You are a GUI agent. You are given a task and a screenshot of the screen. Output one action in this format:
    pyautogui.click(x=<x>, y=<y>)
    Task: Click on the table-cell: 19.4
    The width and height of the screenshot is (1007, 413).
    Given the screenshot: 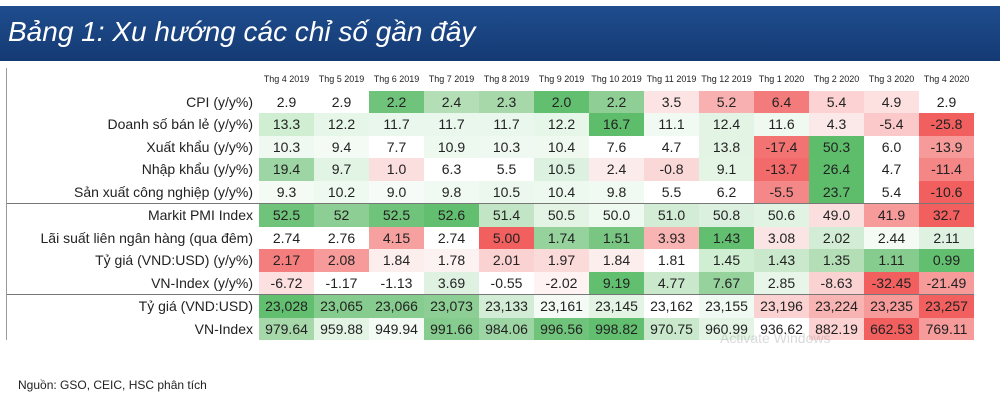 What is the action you would take?
    pyautogui.click(x=286, y=169)
    